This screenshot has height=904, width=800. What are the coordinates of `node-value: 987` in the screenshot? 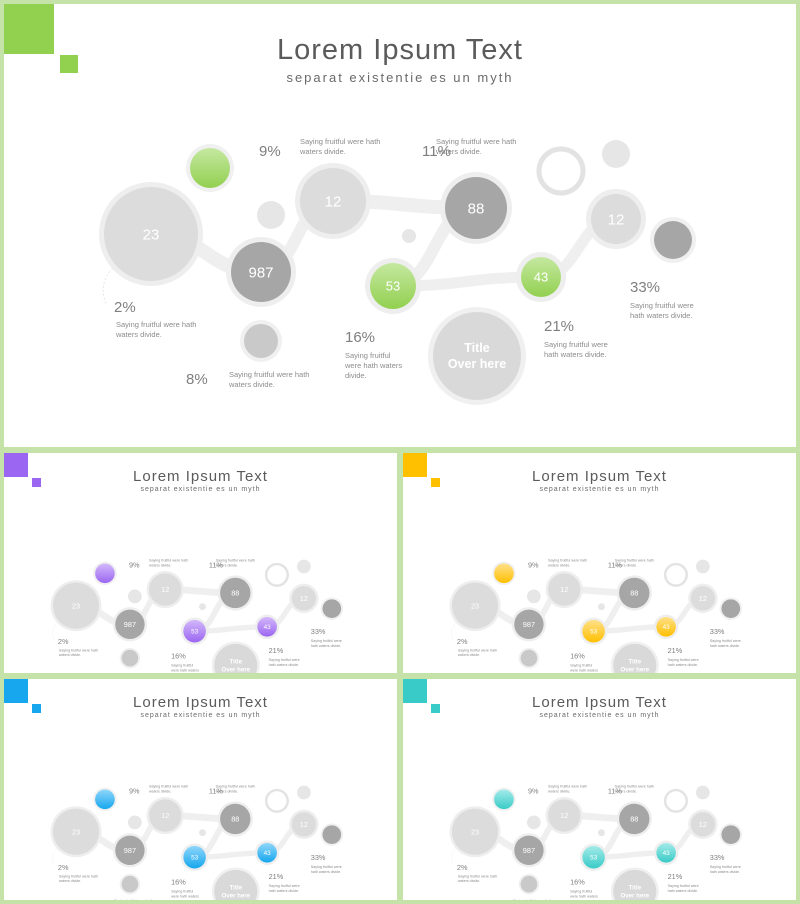 It's located at (130, 850).